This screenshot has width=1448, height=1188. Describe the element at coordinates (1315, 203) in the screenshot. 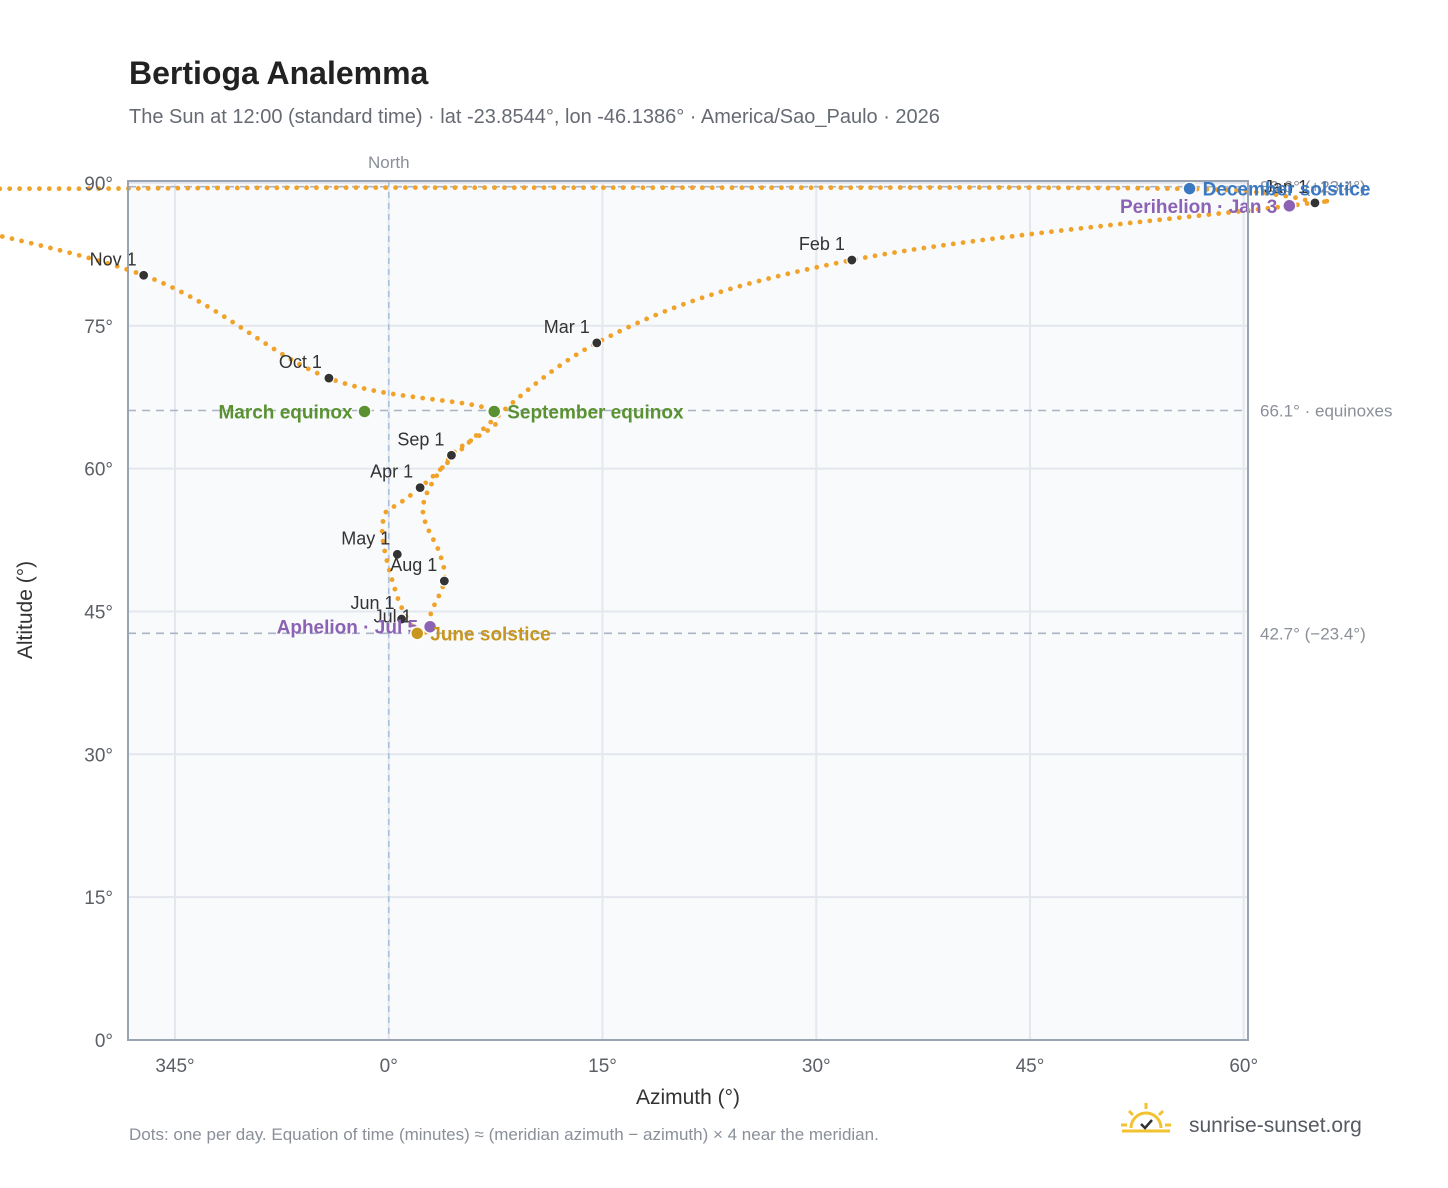

I see `month-marker-dot` at that location.